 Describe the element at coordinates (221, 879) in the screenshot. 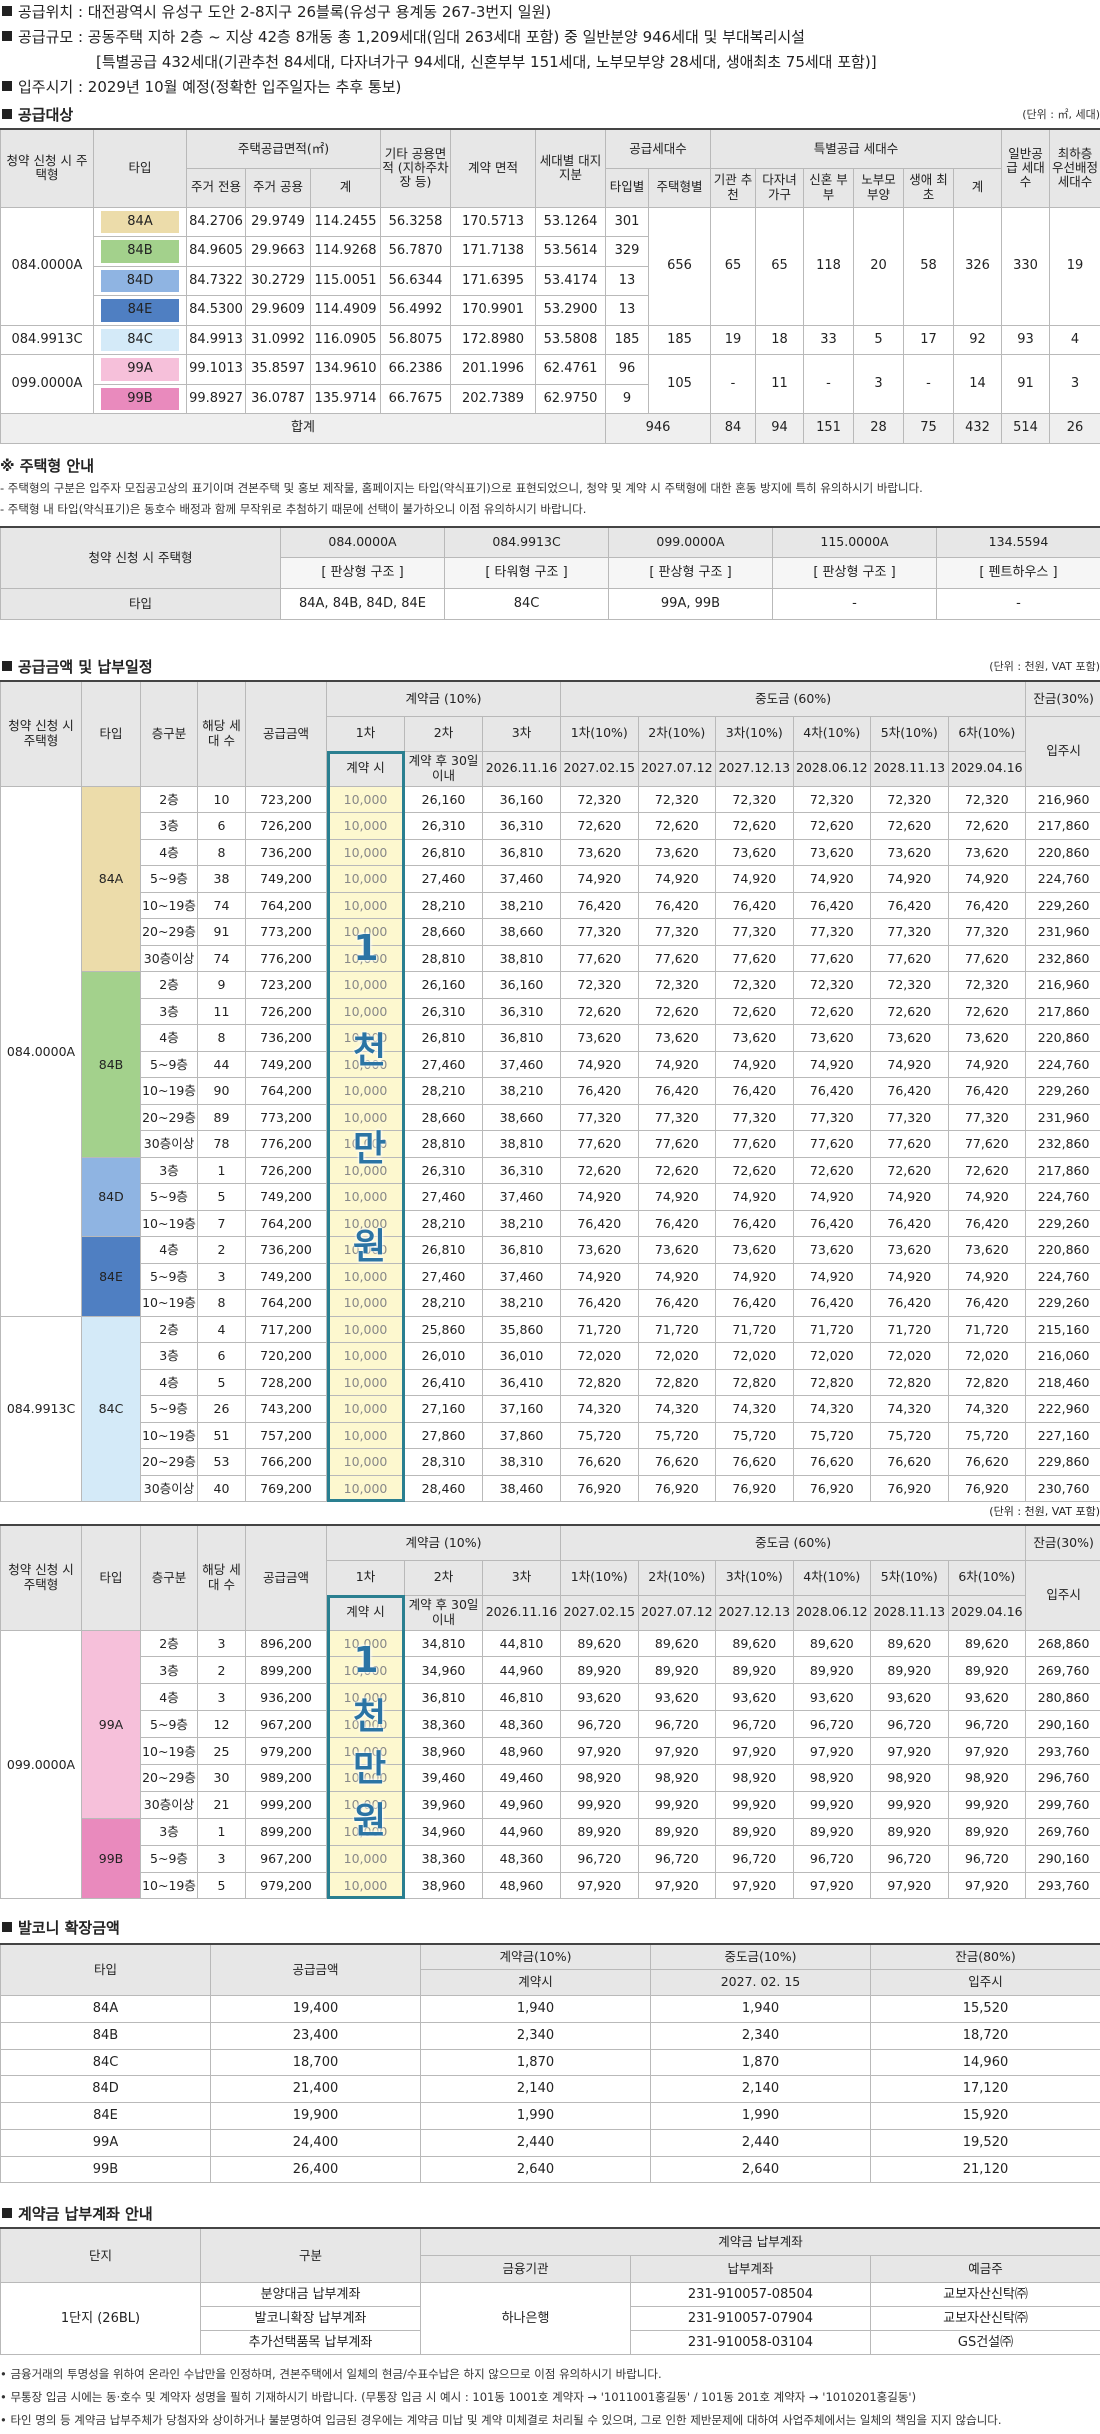

I see `value-cell: 38` at that location.